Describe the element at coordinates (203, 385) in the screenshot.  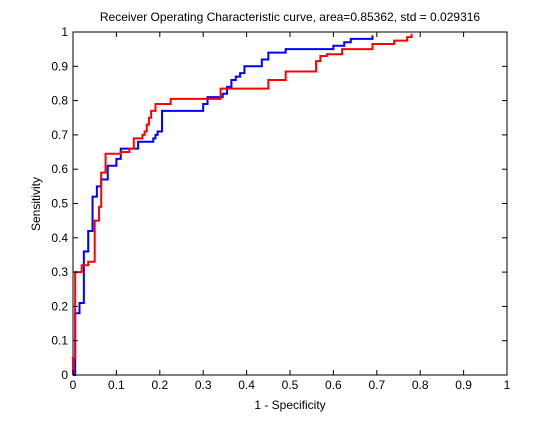
I see `x-tick-label: 0.3` at that location.